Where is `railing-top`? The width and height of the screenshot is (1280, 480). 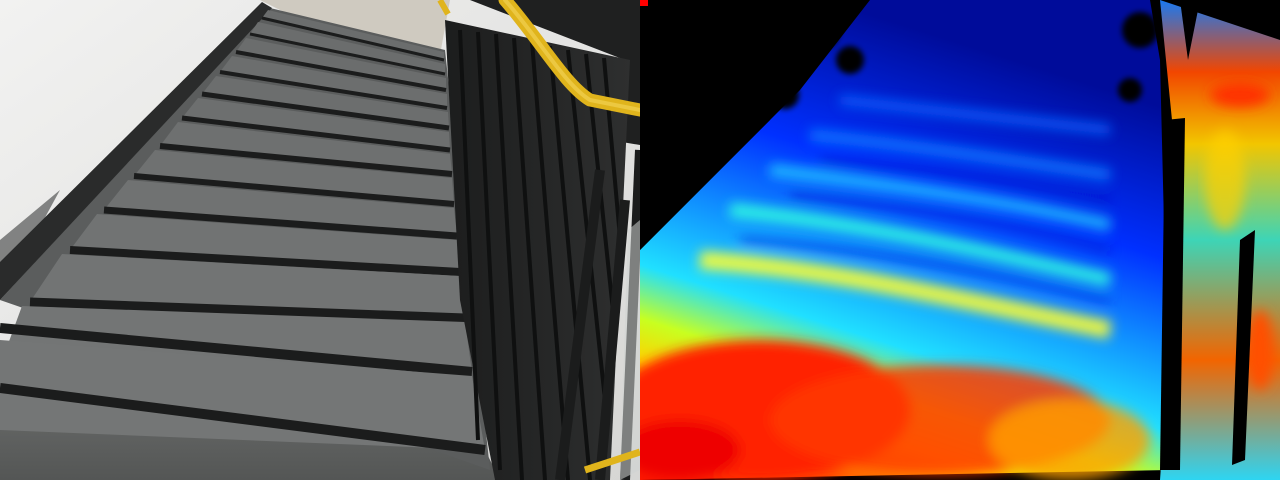
railing-top is located at coordinates (542, 72).